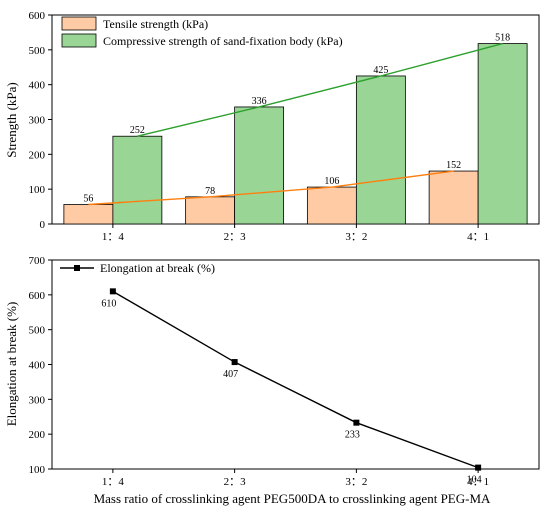 This screenshot has height=514, width=550. Describe the element at coordinates (79, 40) in the screenshot. I see `legend-swatch-compressive` at that location.